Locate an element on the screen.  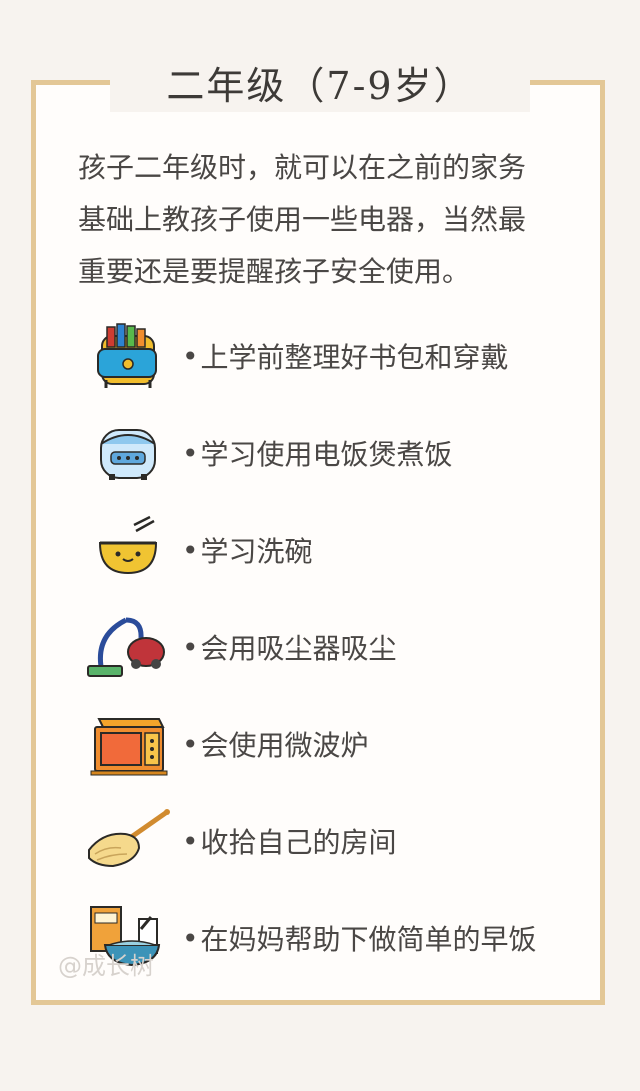
item-label: 上学前整理好书包和穿戴 is located at coordinates (354, 357).